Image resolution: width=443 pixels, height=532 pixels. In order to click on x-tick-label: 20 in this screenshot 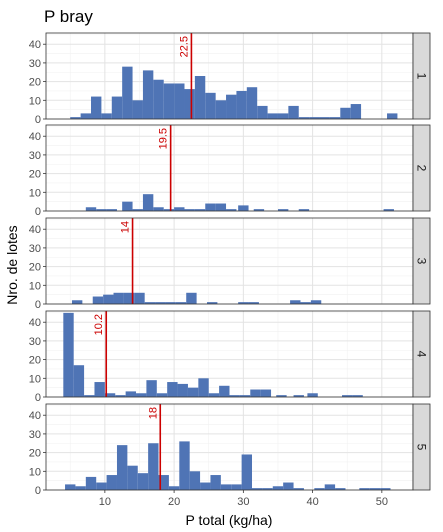, I will do `click(174, 502)`.